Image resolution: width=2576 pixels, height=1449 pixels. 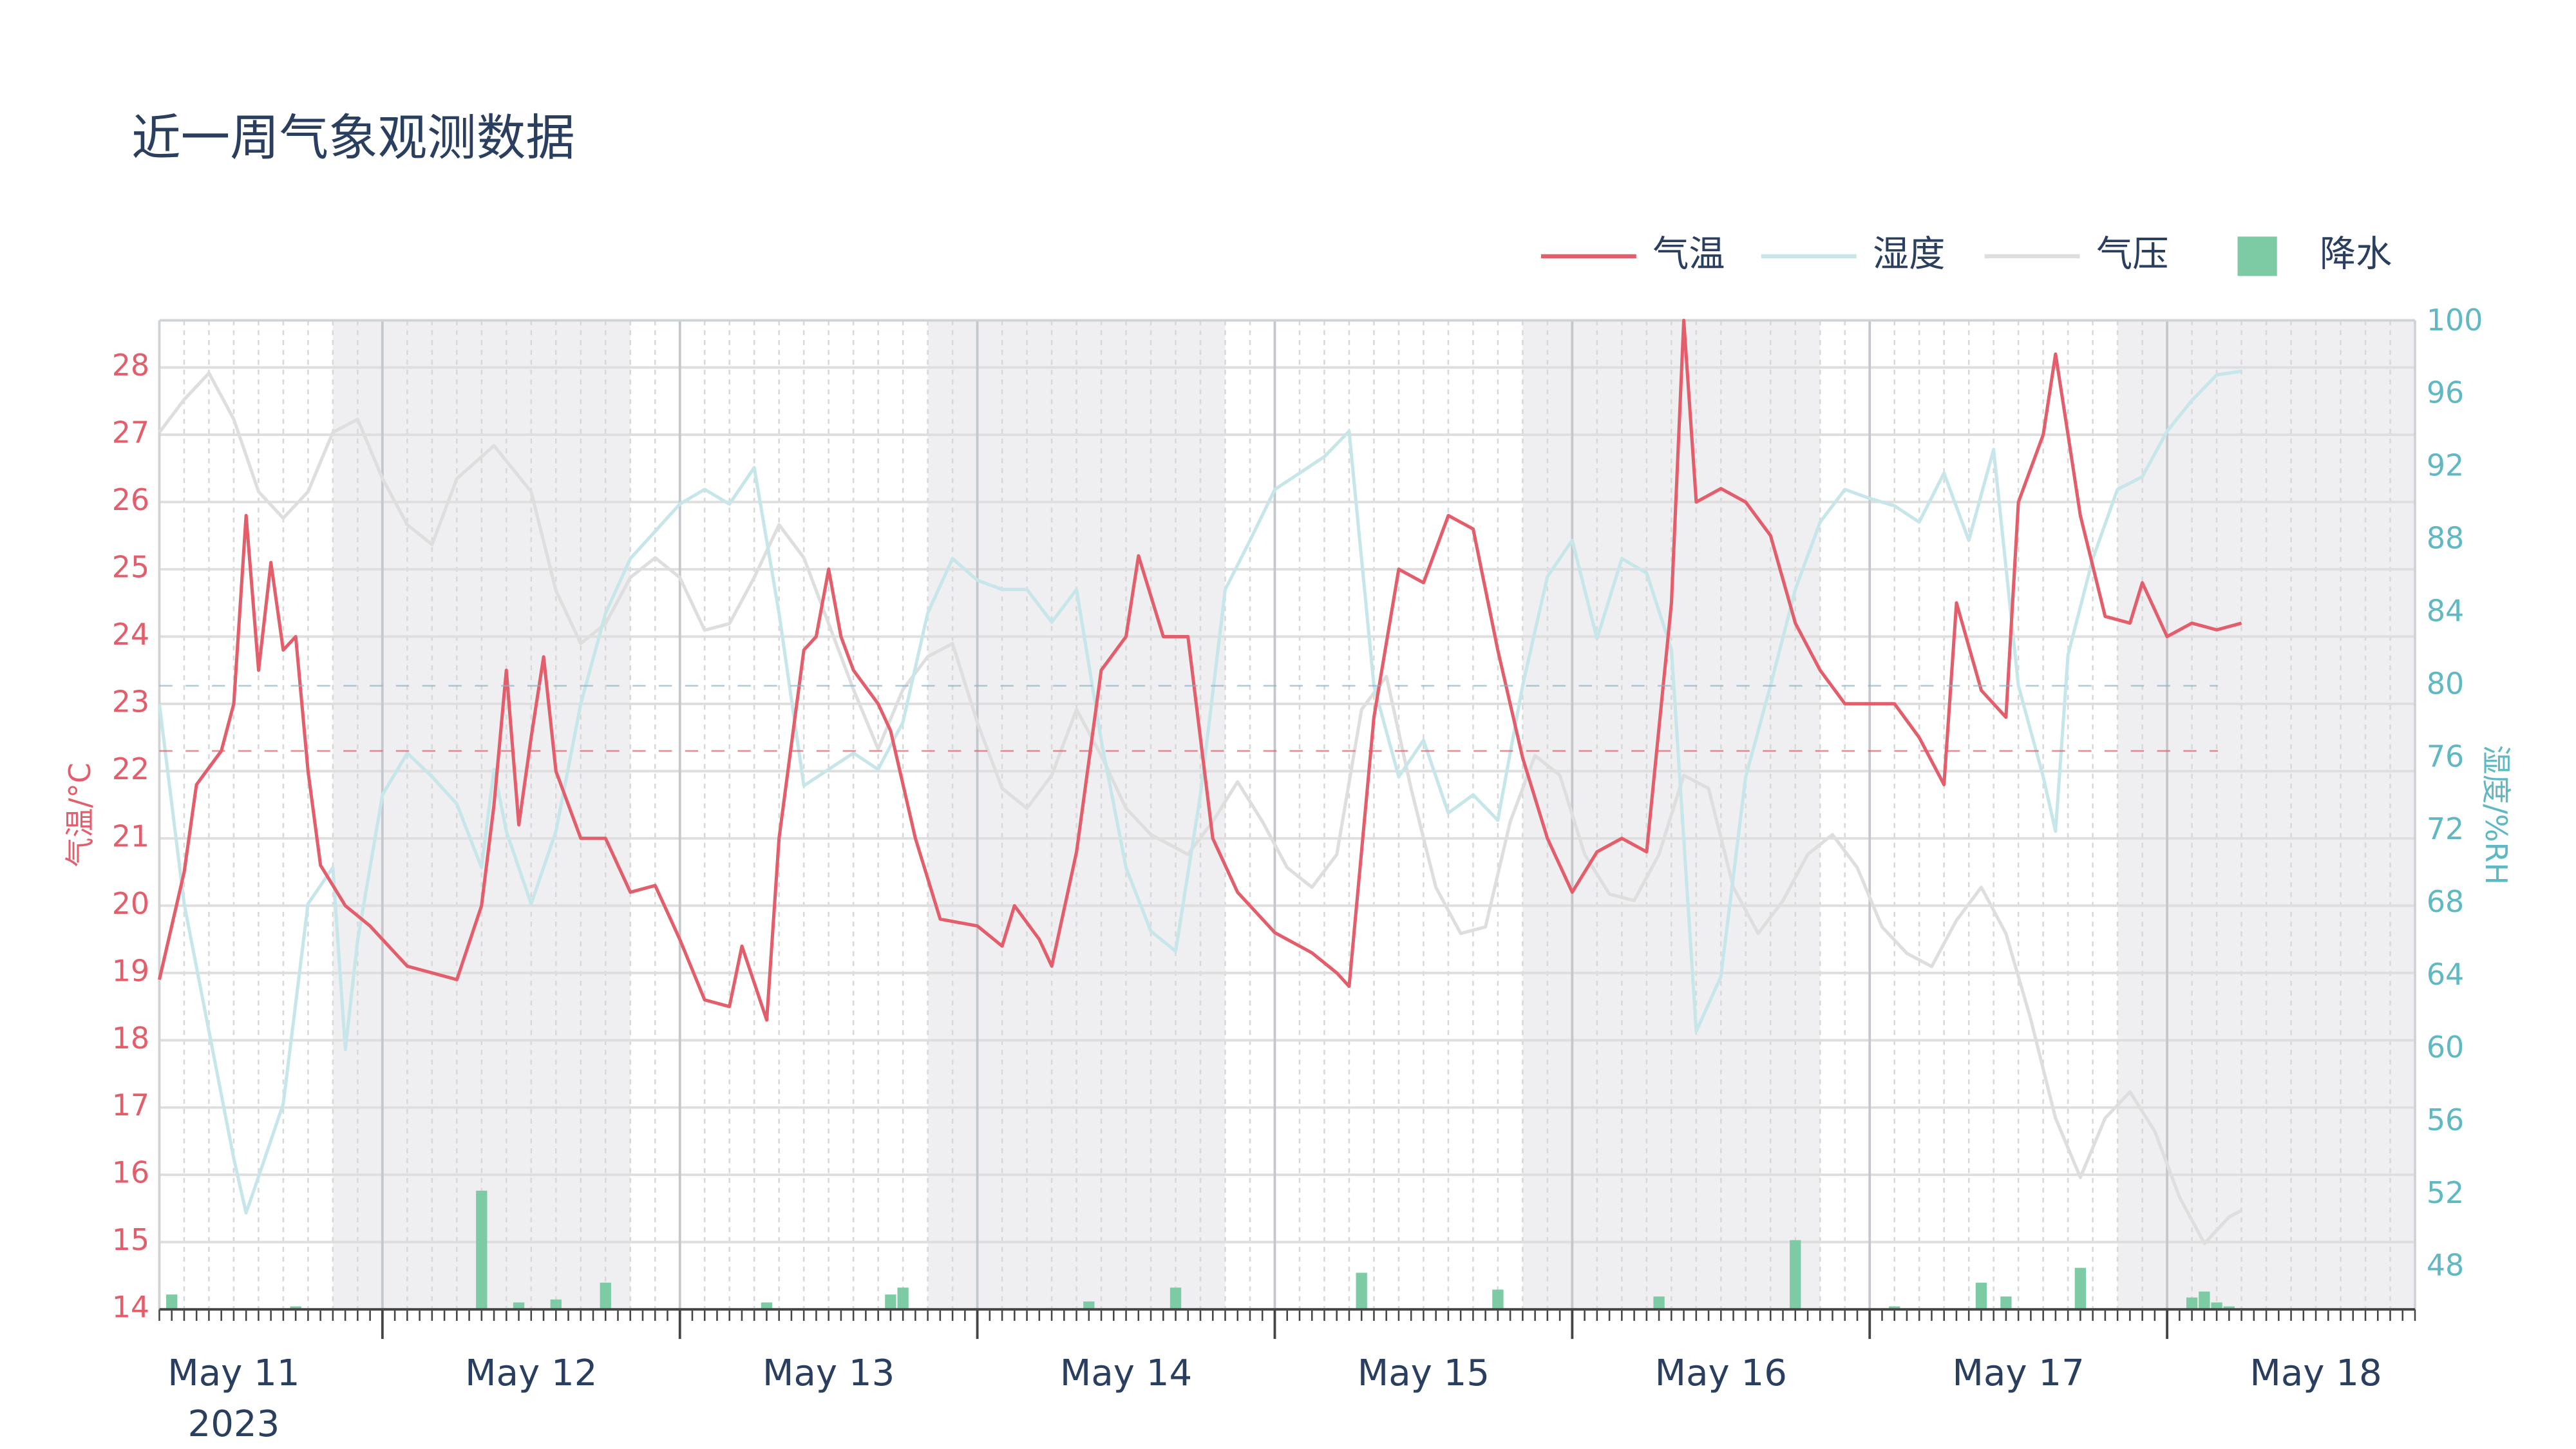 What do you see at coordinates (2455, 320) in the screenshot?
I see `y2-tick-label: 100` at bounding box center [2455, 320].